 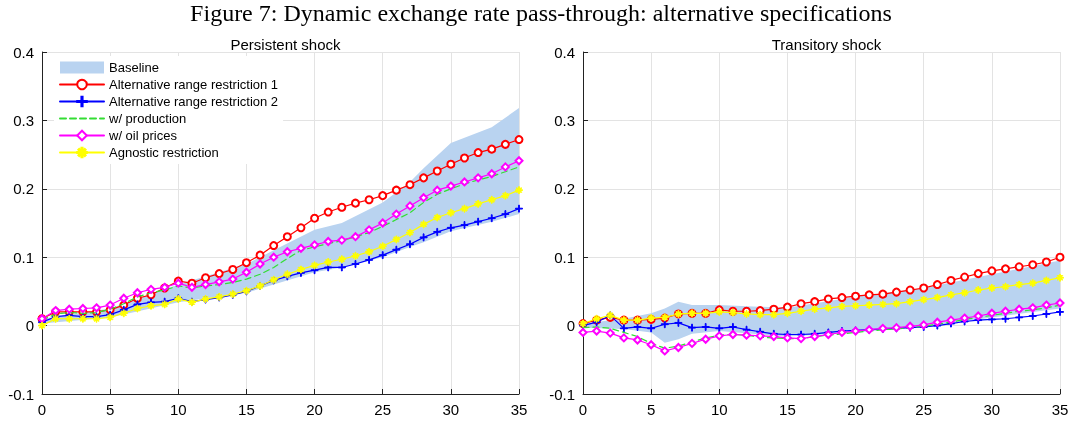 What do you see at coordinates (826, 44) in the screenshot?
I see `chart-title: Transitory shock` at bounding box center [826, 44].